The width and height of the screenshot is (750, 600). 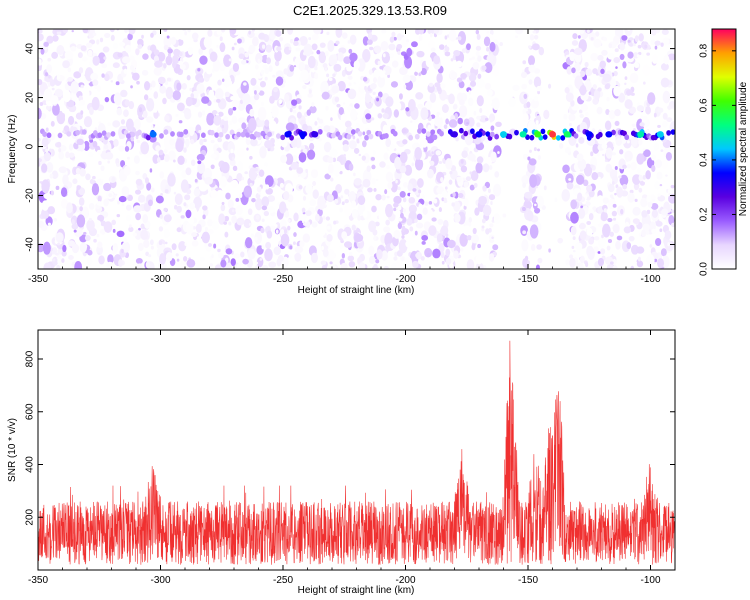 What do you see at coordinates (356, 590) in the screenshot?
I see `snr-x-axis-label: Height of straight line (km)` at bounding box center [356, 590].